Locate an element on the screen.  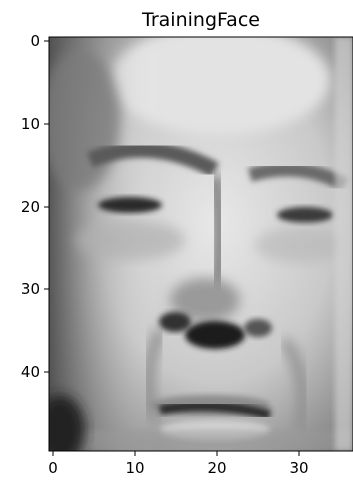
y-tick-label: 10 is located at coordinates (30, 124).